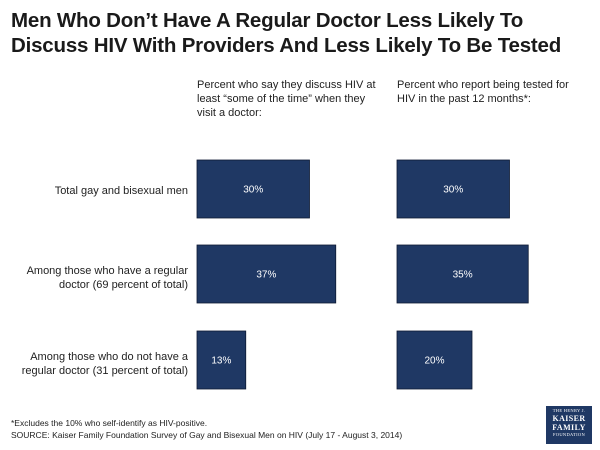 This screenshot has height=450, width=600. I want to click on bar-panel1-row2, so click(266, 274).